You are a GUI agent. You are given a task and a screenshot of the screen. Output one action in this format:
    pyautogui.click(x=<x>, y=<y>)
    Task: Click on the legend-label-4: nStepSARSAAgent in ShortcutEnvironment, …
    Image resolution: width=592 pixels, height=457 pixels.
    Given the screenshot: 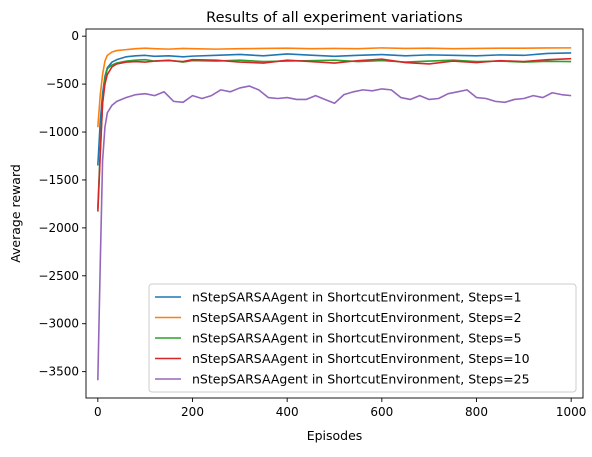 What is the action you would take?
    pyautogui.click(x=361, y=358)
    